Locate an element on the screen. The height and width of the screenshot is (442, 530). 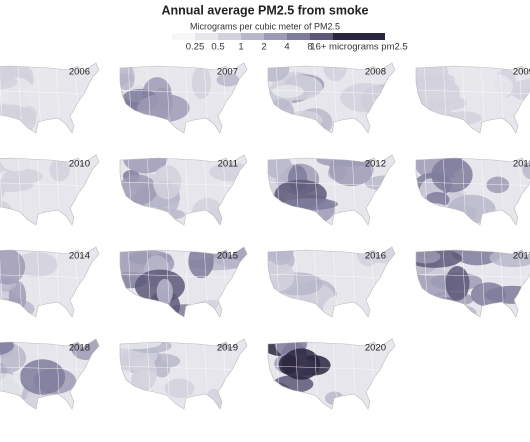
year-label: 2010 is located at coordinates (79, 164).